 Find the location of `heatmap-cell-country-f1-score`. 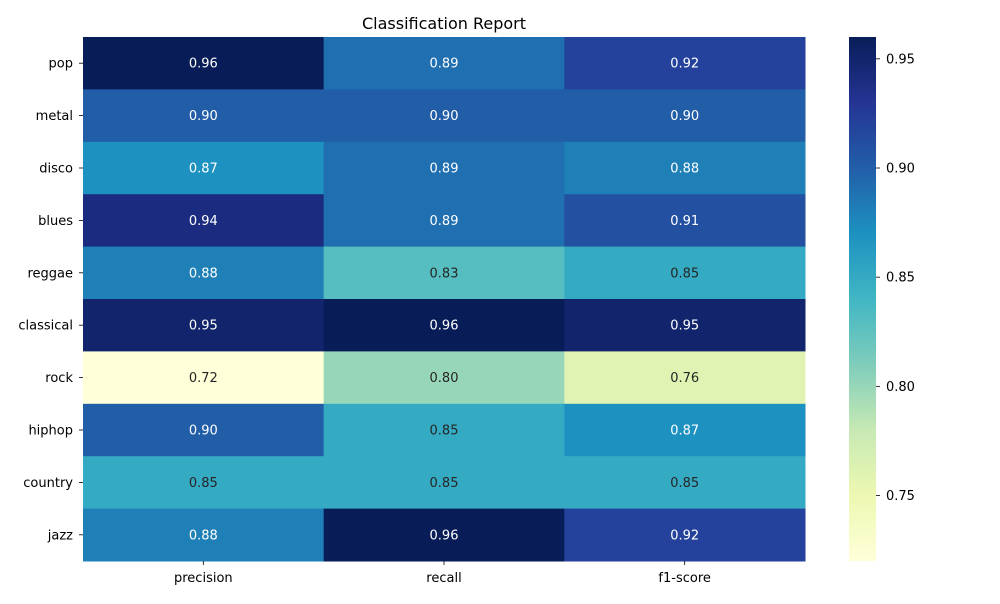

heatmap-cell-country-f1-score is located at coordinates (685, 483).